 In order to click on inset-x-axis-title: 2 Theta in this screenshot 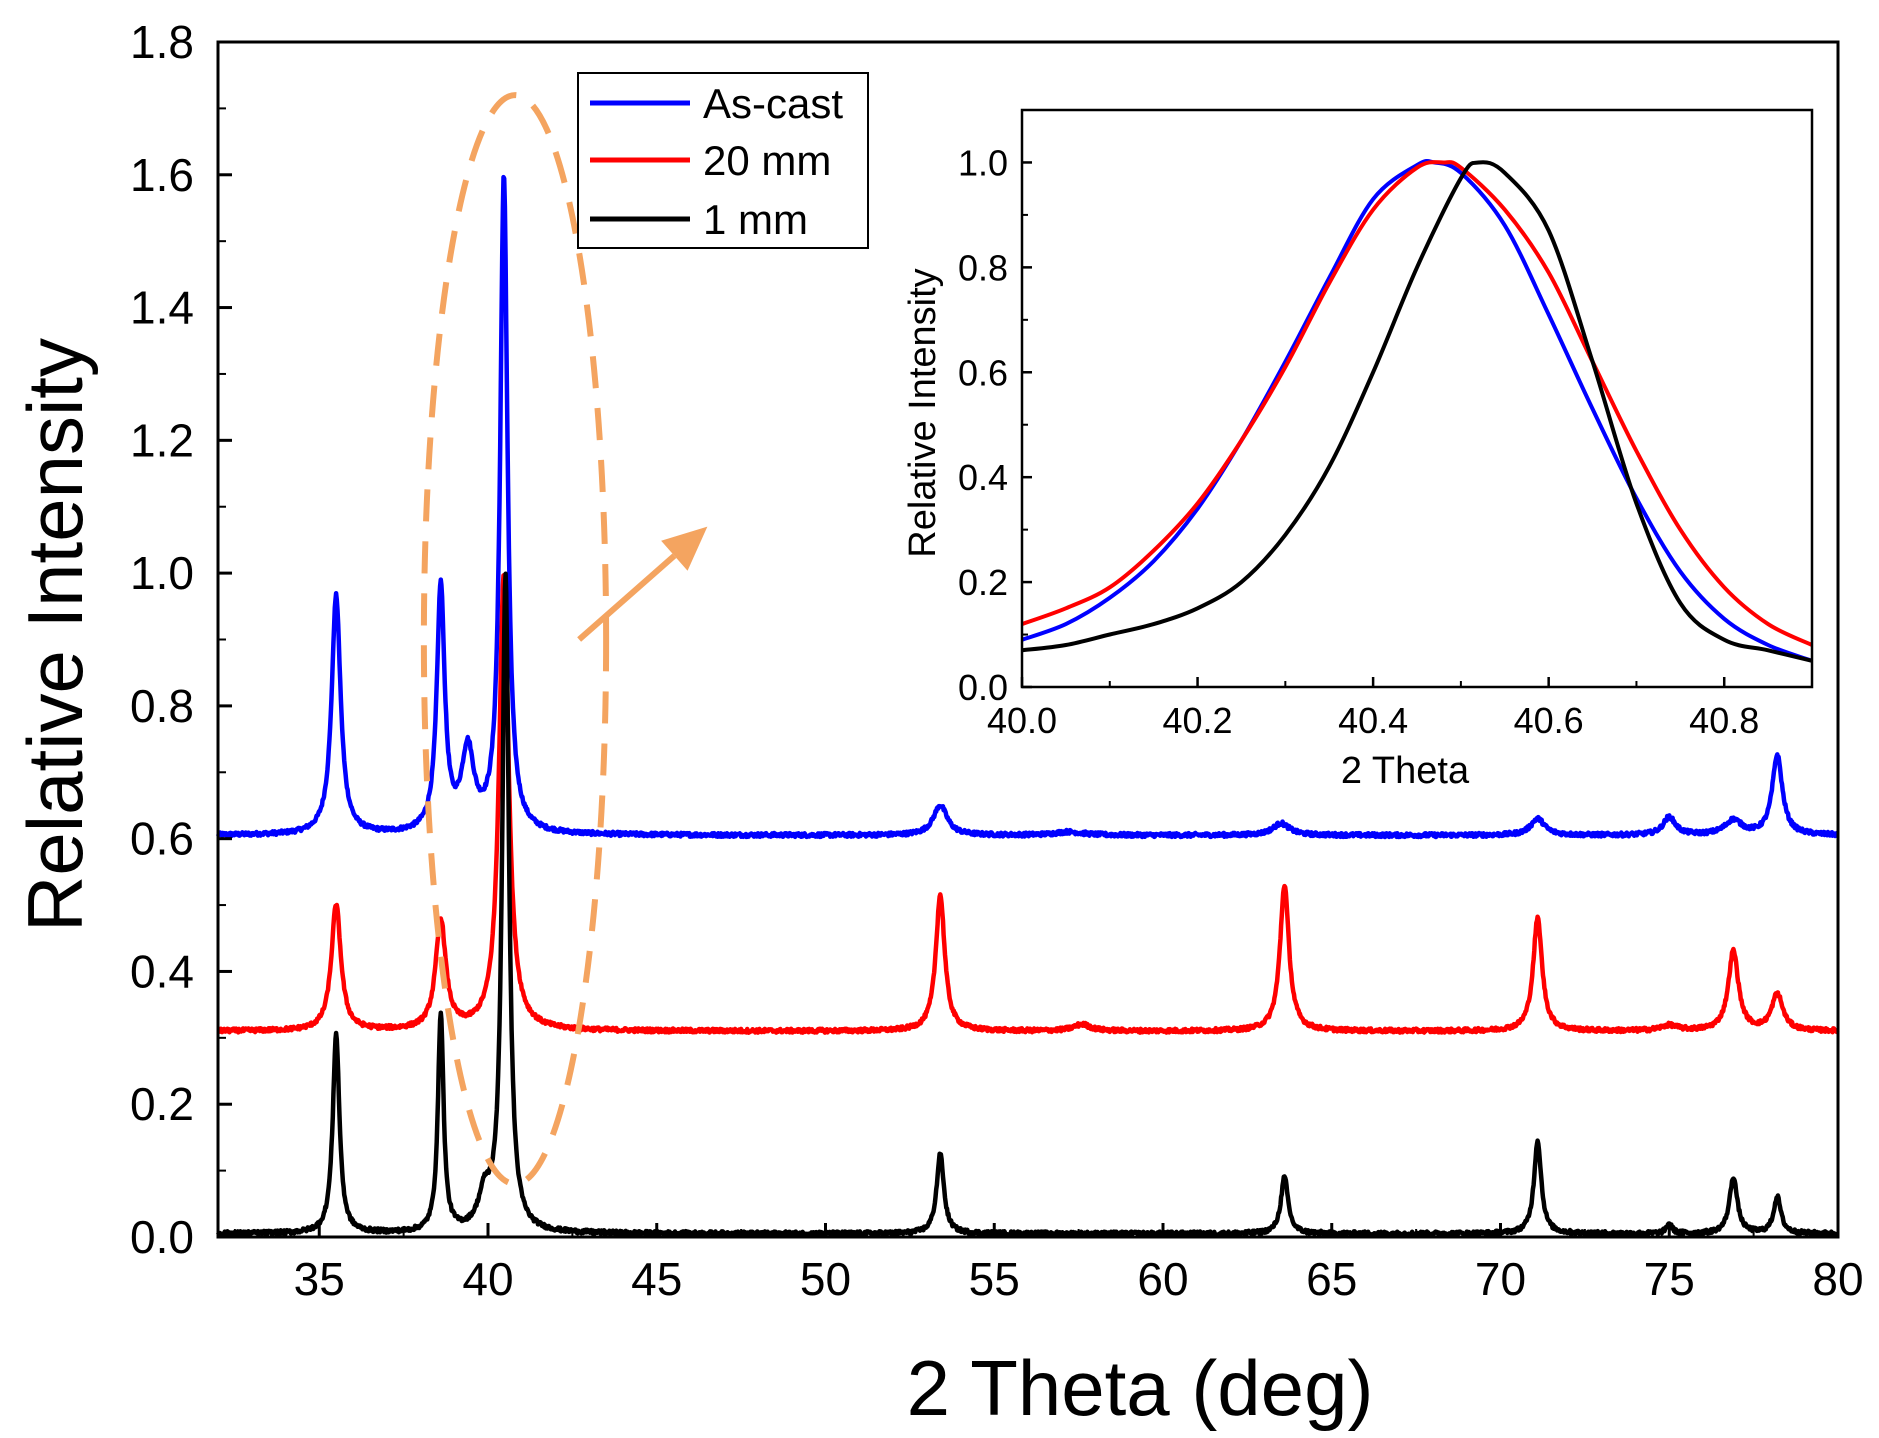, I will do `click(1405, 771)`.